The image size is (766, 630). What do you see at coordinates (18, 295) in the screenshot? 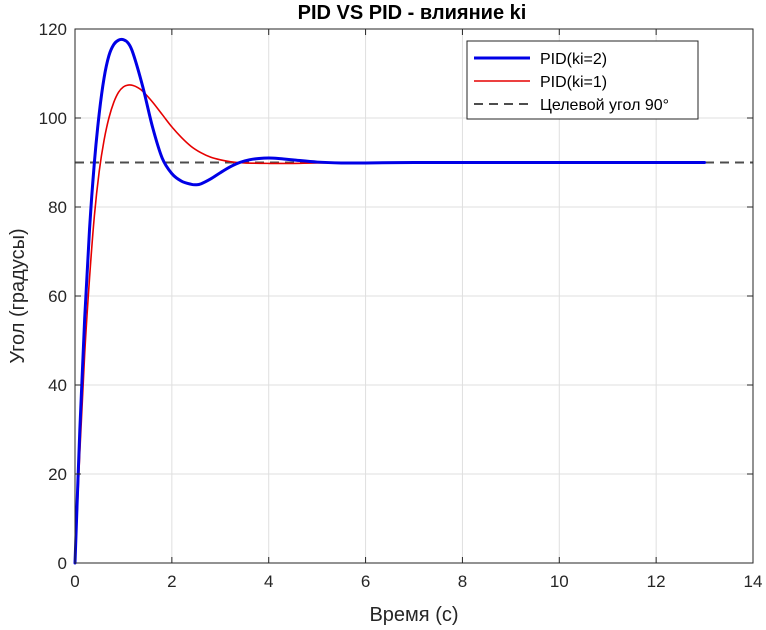
I see `y-axis-label: Угол (градусы)` at bounding box center [18, 295].